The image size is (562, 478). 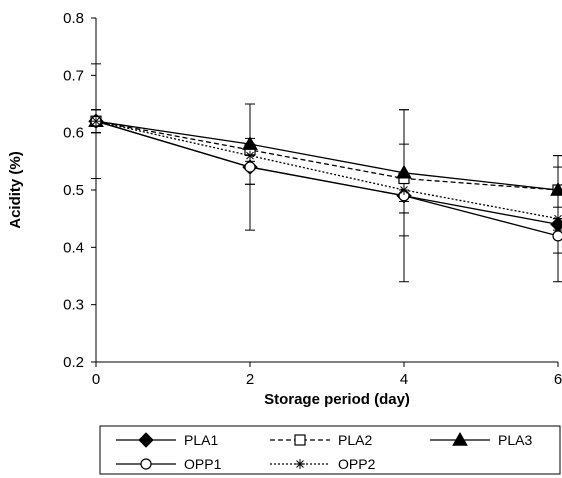 I want to click on series-line-pla3, so click(x=327, y=155).